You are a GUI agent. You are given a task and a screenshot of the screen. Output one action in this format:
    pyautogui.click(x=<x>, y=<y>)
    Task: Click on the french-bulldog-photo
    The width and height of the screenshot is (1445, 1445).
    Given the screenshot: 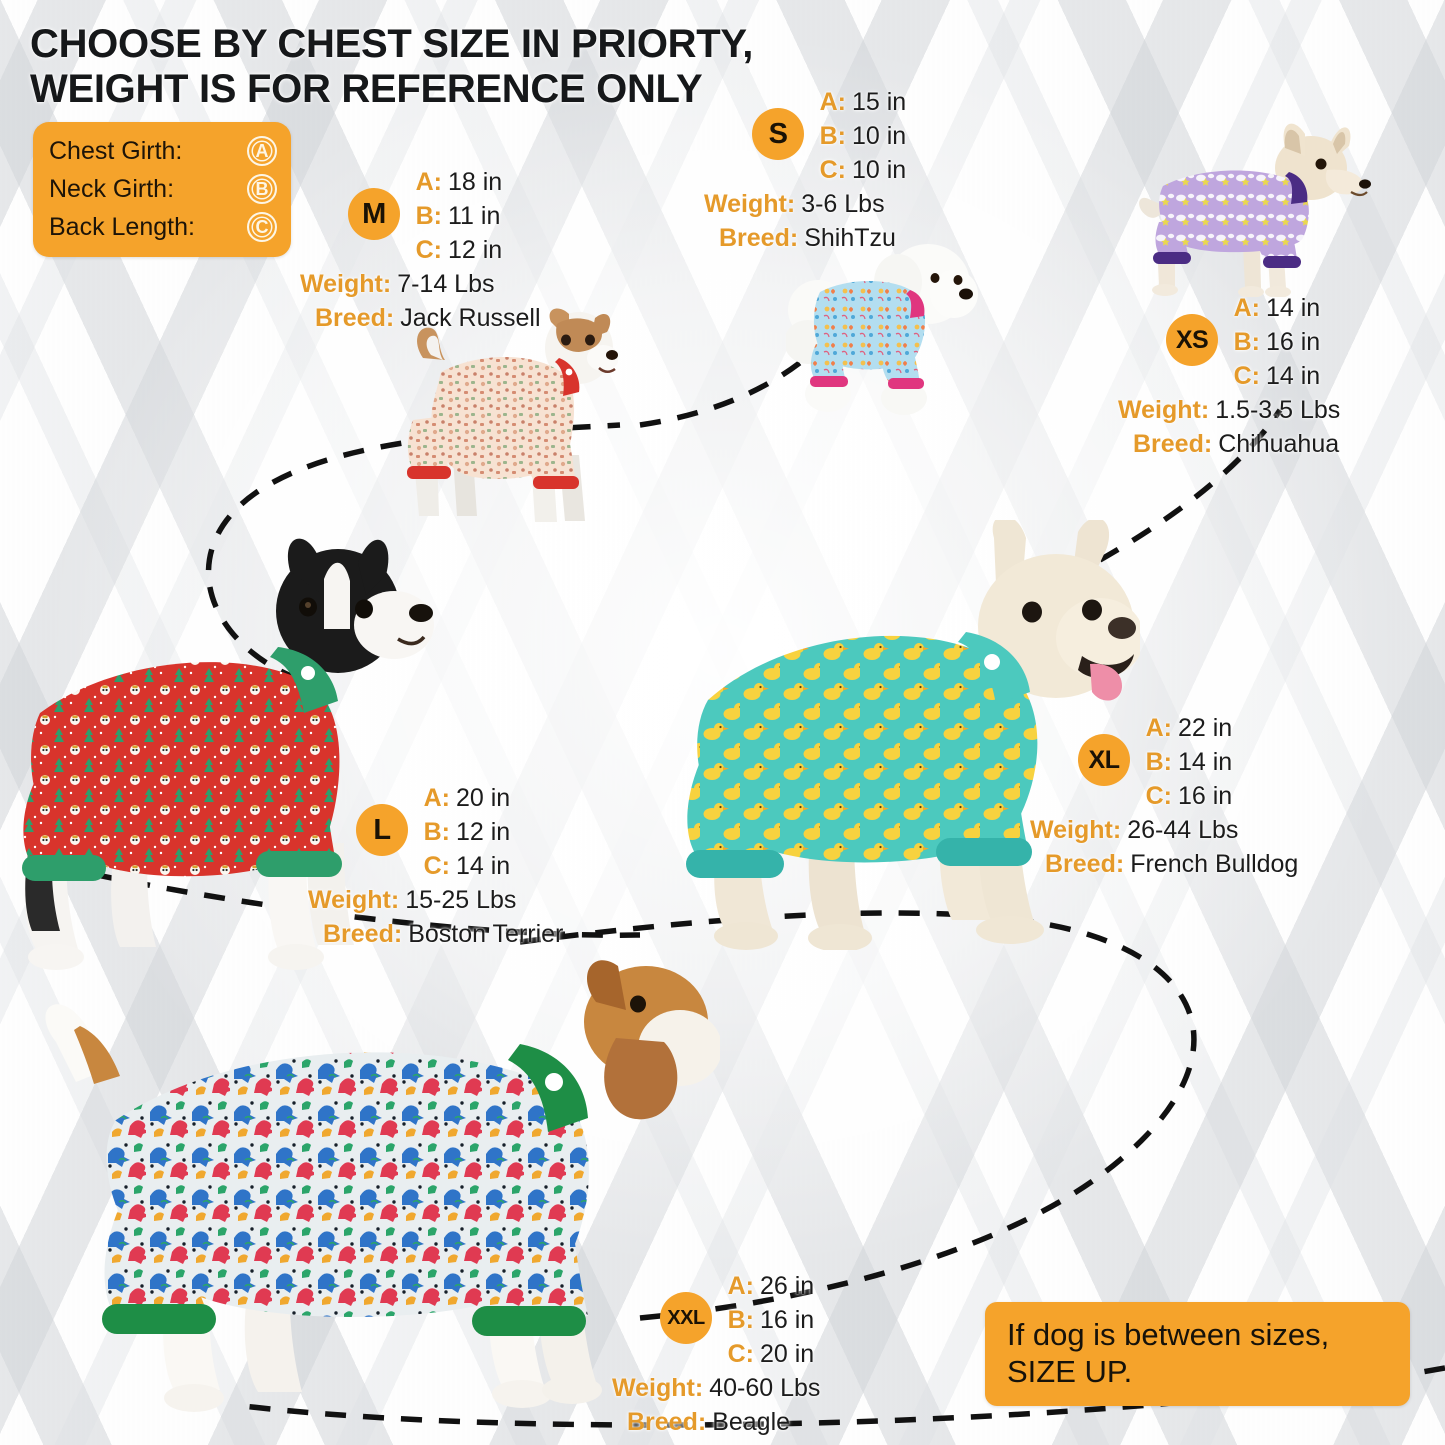 What is the action you would take?
    pyautogui.click(x=900, y=735)
    